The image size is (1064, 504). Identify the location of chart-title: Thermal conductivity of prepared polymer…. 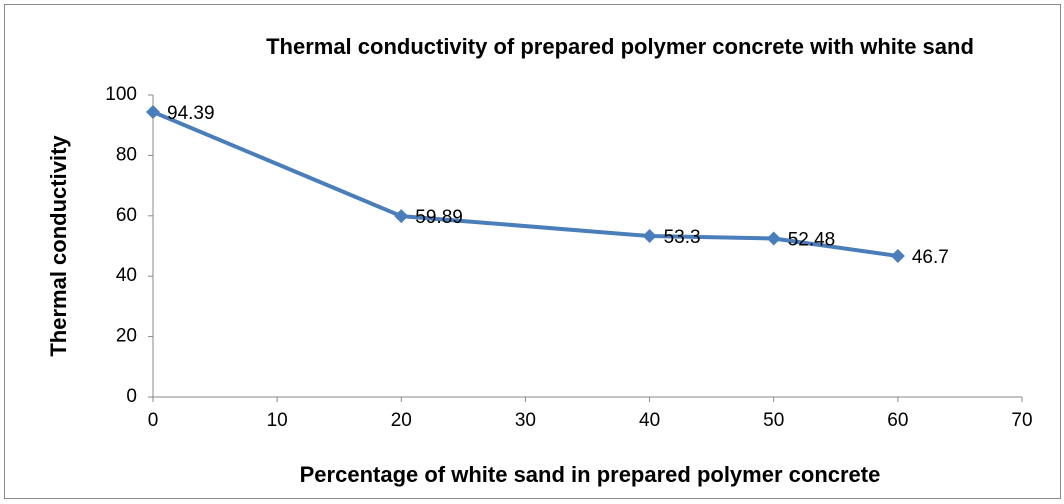
(620, 46).